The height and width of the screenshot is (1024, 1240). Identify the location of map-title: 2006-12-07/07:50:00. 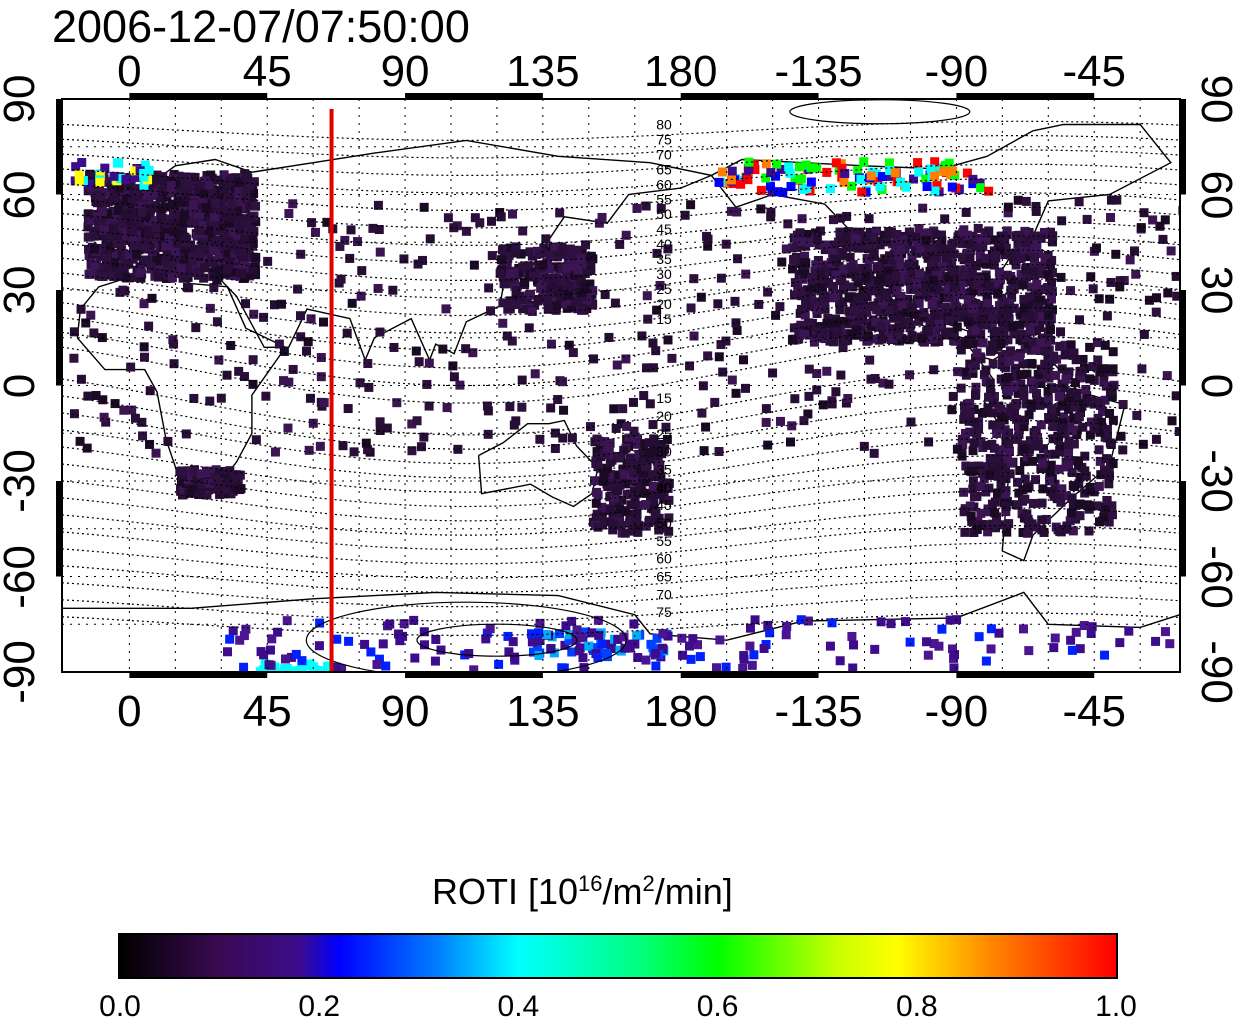
(261, 26).